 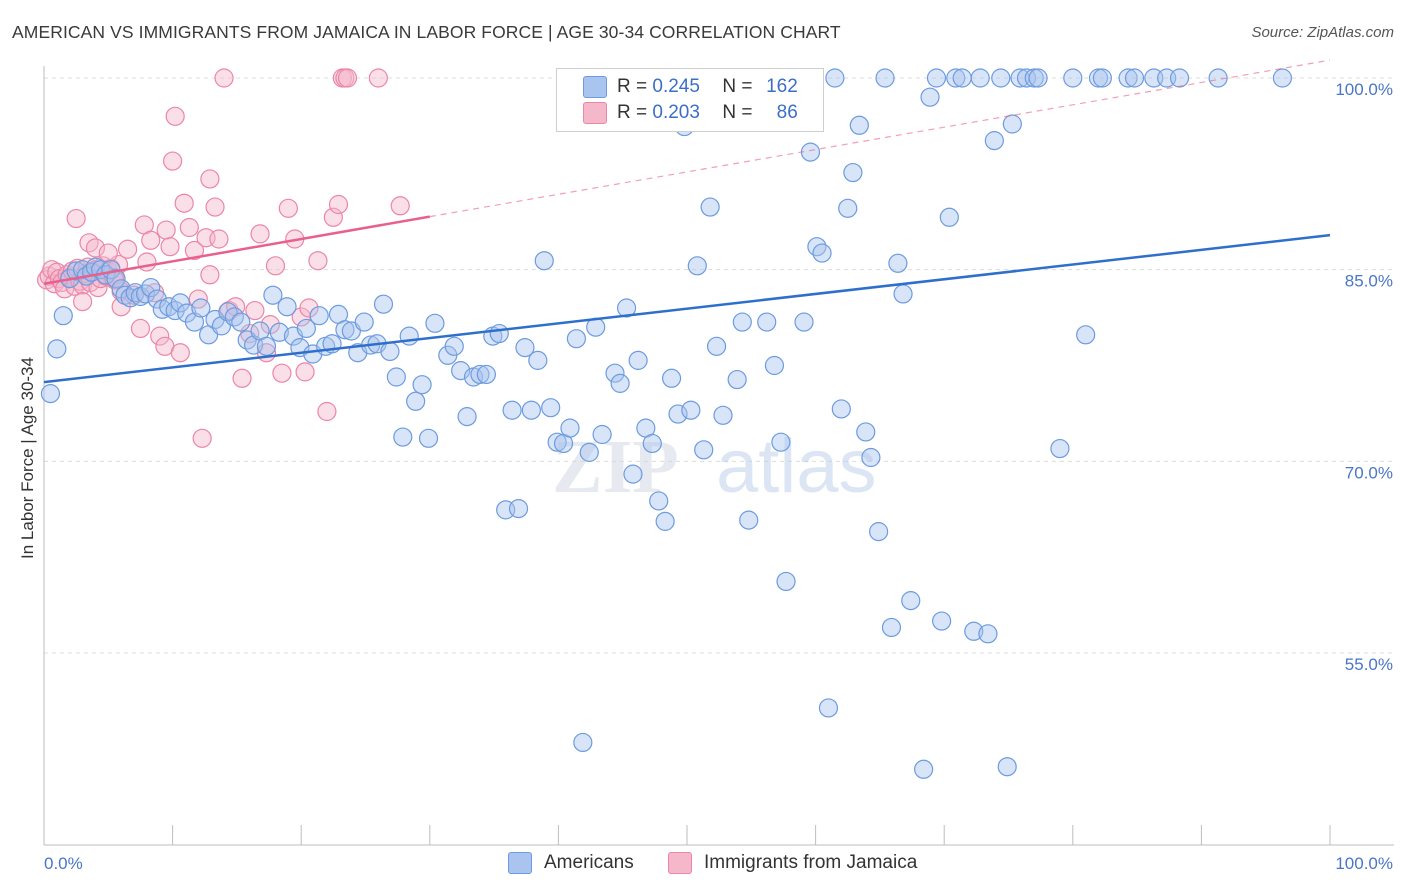 I want to click on bottom-legend-jamaica-label: Immigrants from Jamaica, so click(x=811, y=862).